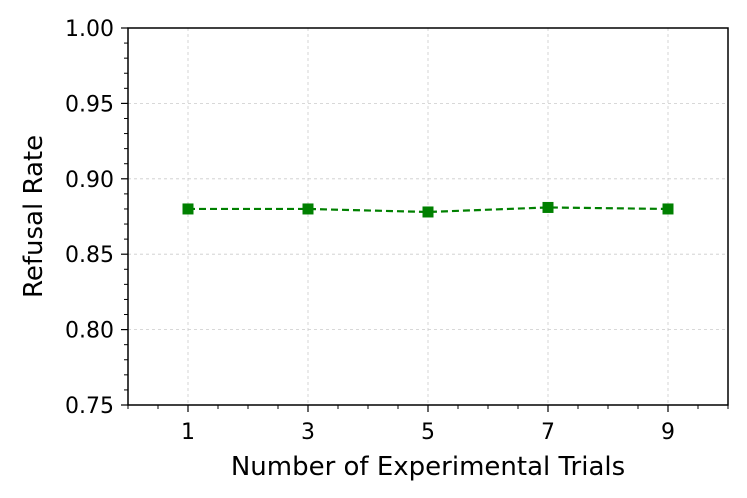  I want to click on y-tick-labels: 0.75 0.80 0.85 0.90 0.95 1.00, so click(89, 218).